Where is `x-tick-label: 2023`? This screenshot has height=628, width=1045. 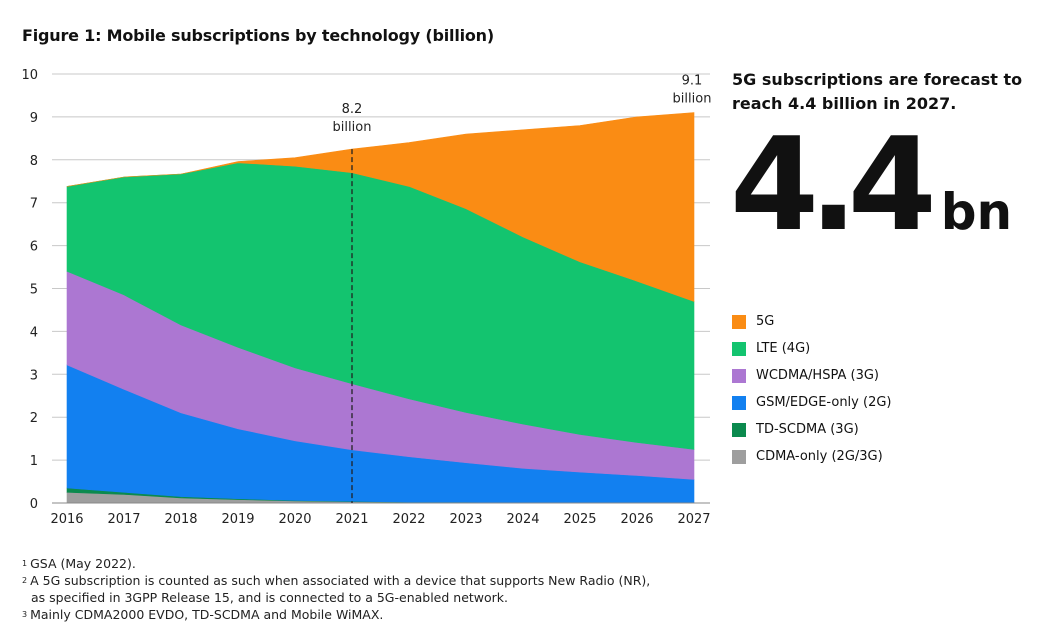 x-tick-label: 2023 is located at coordinates (465, 519).